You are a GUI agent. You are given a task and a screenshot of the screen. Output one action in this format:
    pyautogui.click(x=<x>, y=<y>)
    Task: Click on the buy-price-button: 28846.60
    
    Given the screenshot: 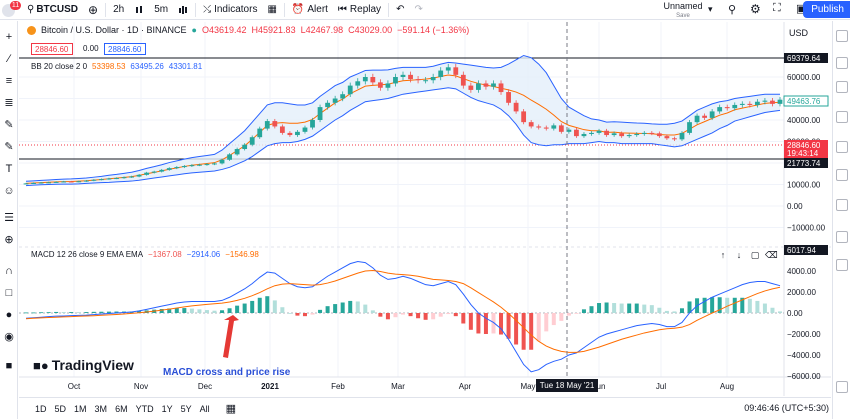 What is the action you would take?
    pyautogui.click(x=125, y=49)
    